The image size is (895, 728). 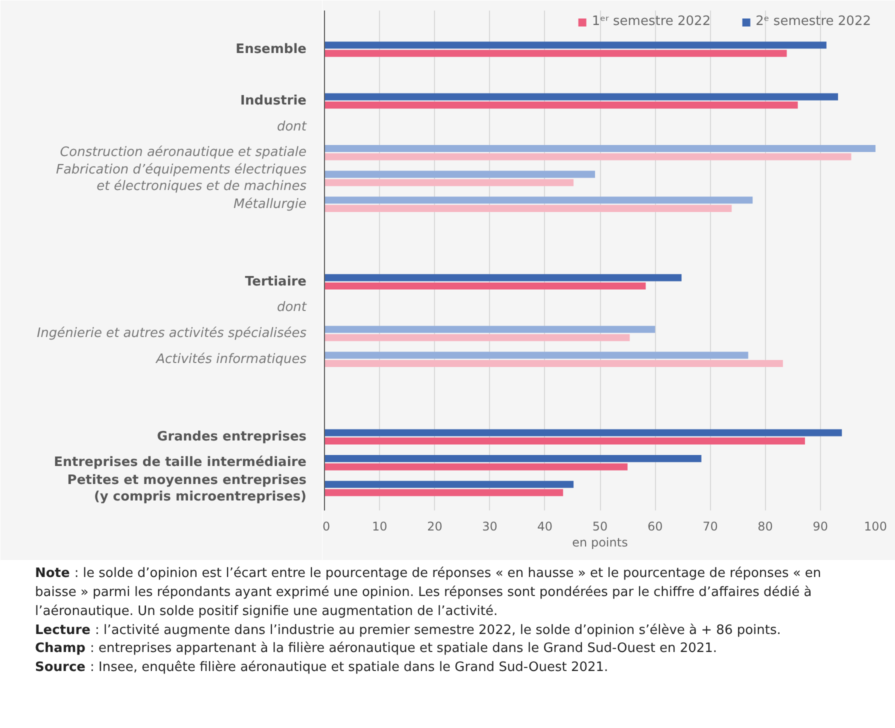 What do you see at coordinates (181, 178) in the screenshot?
I see `y-tick-label: Fabrication d’équipements électriques et électroniques et de machines` at bounding box center [181, 178].